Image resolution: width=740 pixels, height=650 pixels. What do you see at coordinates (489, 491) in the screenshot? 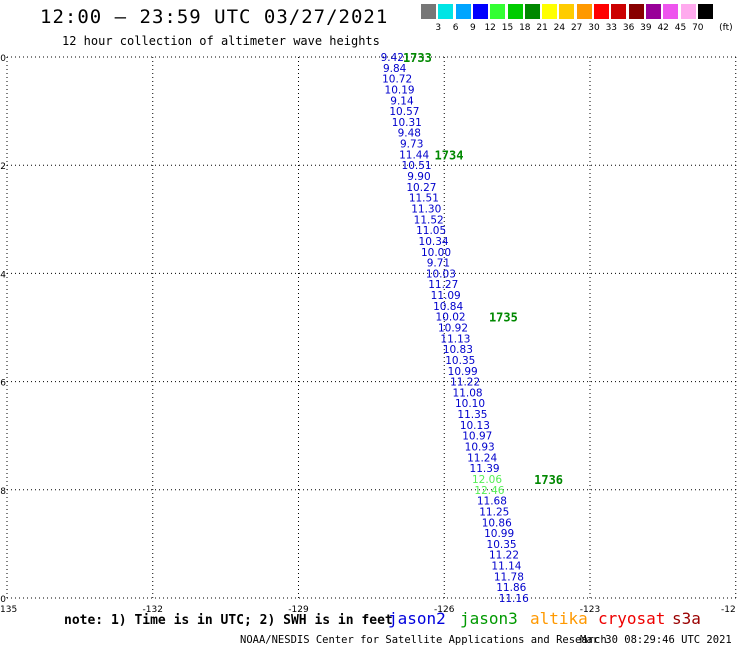
I see `swh-value: 12.46` at bounding box center [489, 491].